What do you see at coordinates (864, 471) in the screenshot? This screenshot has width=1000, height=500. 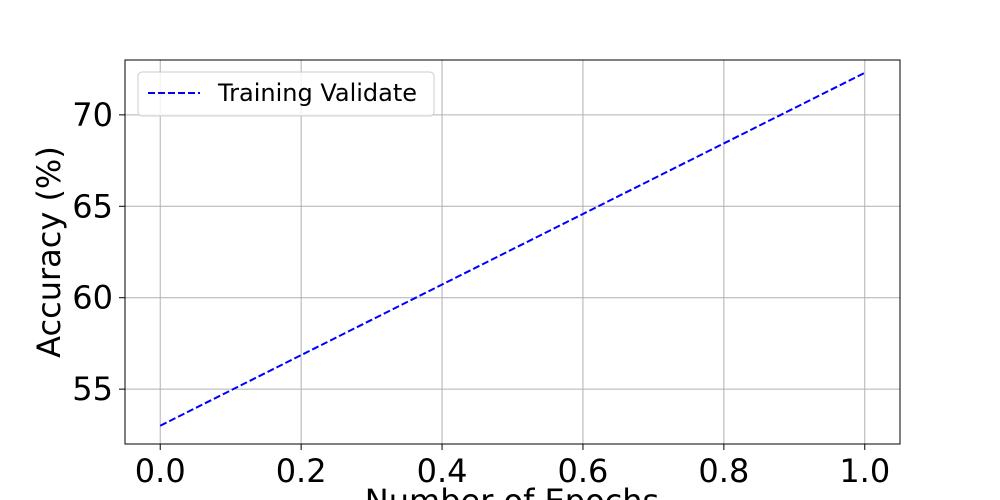 I see `x-tick-label: 1.0` at bounding box center [864, 471].